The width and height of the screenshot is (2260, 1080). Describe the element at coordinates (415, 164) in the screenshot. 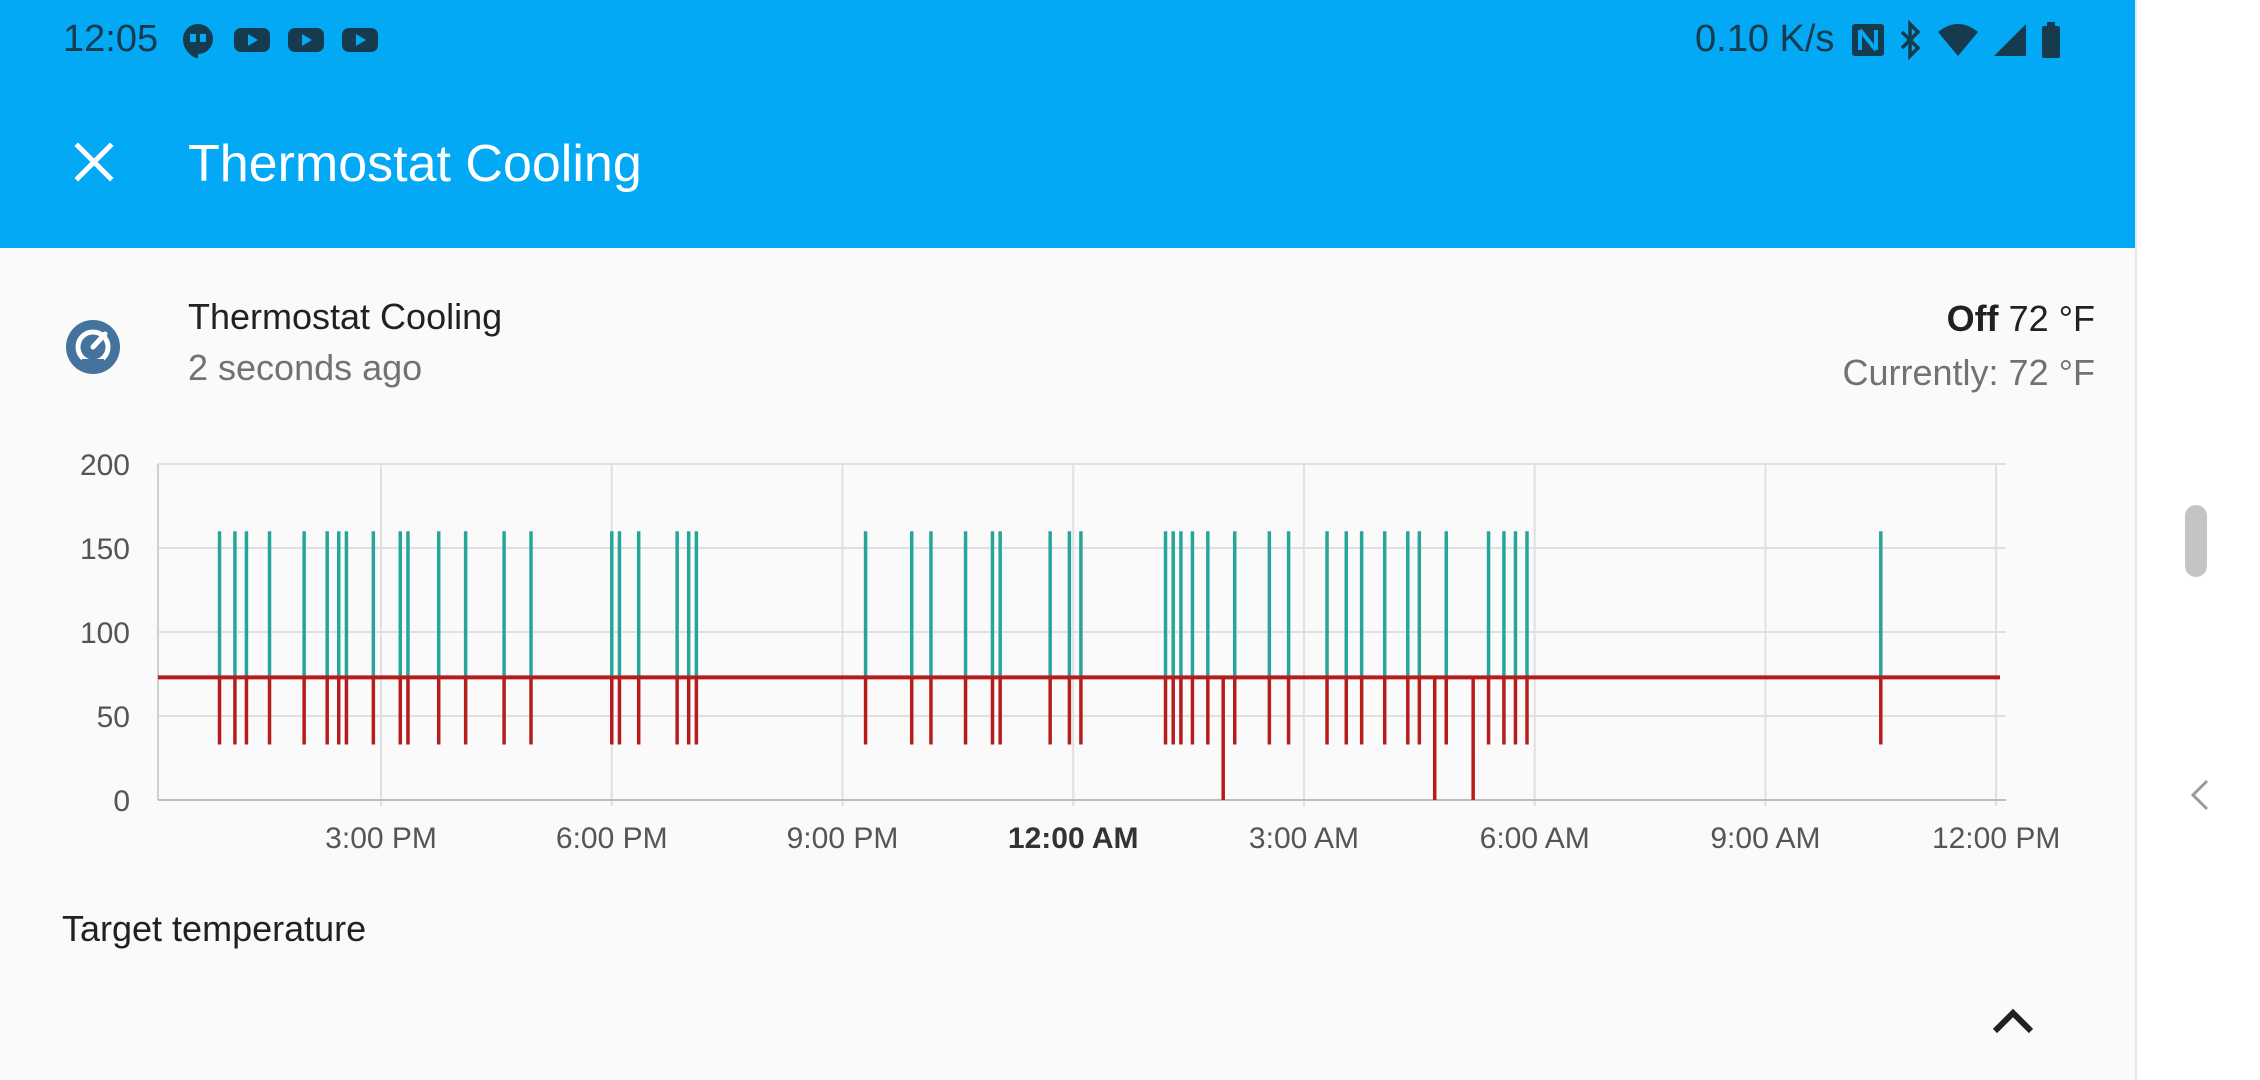

I see `page-title: Thermostat Cooling` at that location.